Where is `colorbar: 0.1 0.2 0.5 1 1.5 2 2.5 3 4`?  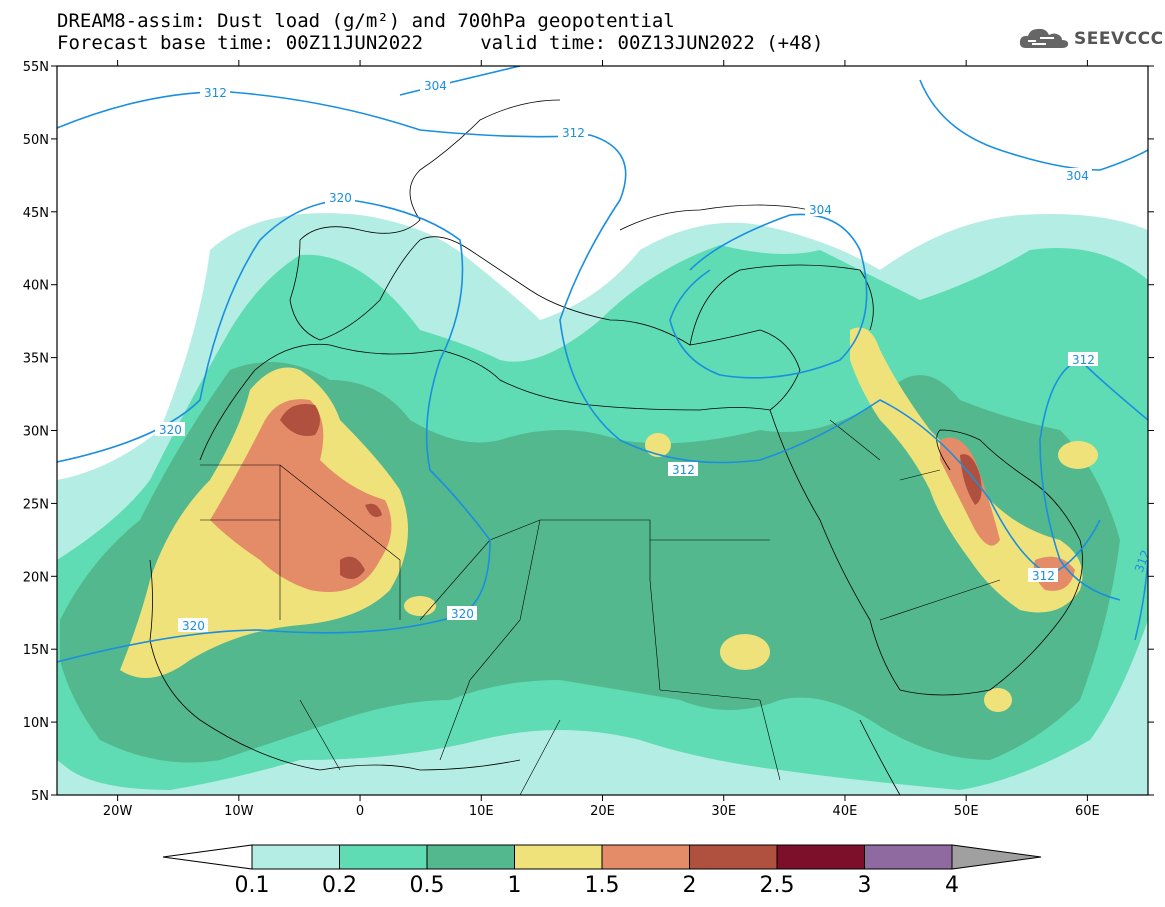 colorbar: 0.1 0.2 0.5 1 1.5 2 2.5 3 4 is located at coordinates (602, 871).